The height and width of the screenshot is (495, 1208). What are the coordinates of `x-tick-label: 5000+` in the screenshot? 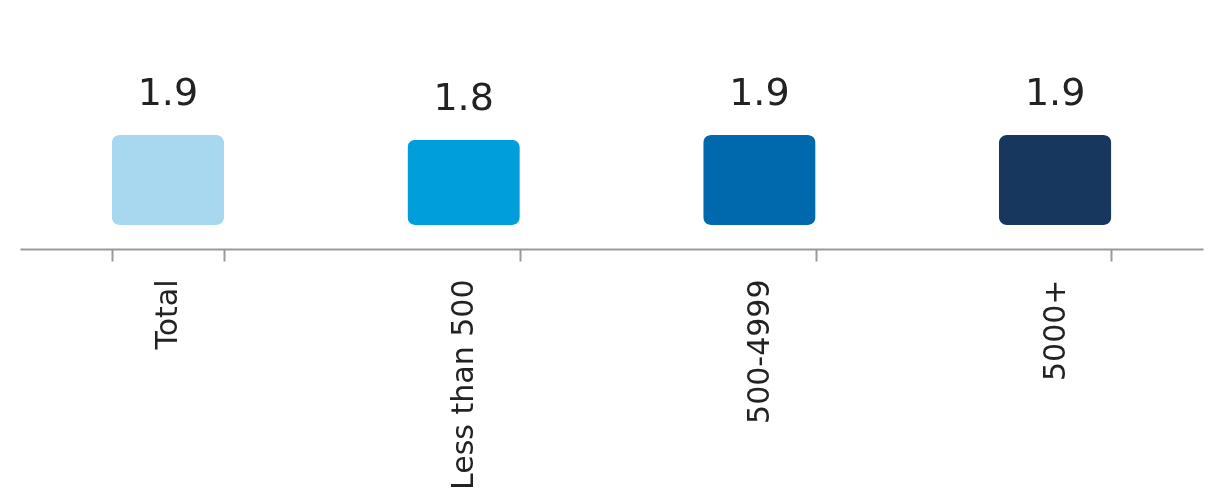 It's located at (1054, 330).